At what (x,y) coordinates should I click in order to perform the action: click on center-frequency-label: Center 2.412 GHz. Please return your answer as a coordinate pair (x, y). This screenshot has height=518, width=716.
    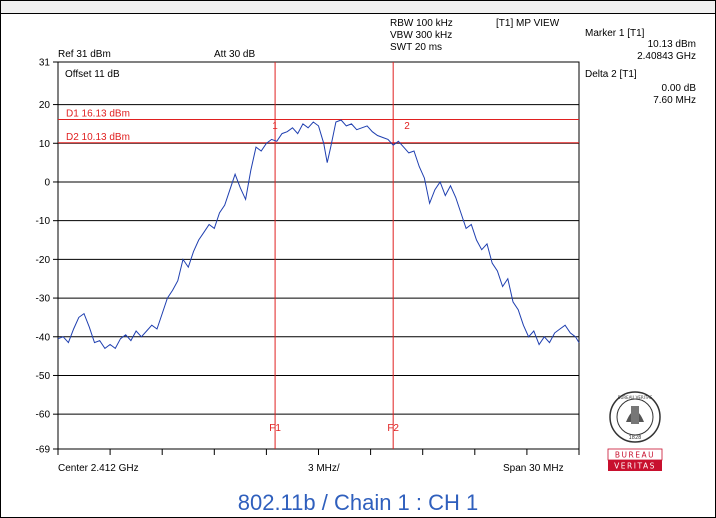
    Looking at the image, I should click on (98, 468).